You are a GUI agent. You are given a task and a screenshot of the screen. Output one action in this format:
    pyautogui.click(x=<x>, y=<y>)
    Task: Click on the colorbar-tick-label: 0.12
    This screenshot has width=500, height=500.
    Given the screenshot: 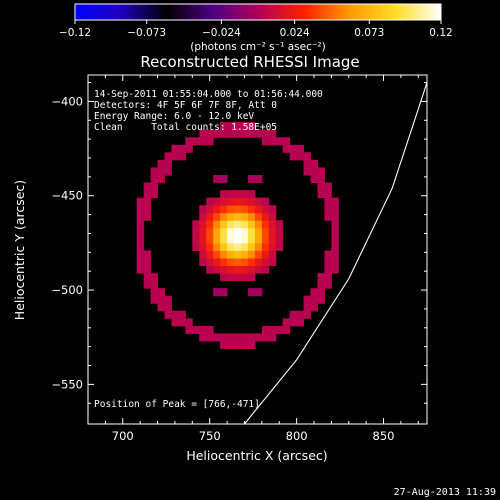 What is the action you would take?
    pyautogui.click(x=440, y=33)
    